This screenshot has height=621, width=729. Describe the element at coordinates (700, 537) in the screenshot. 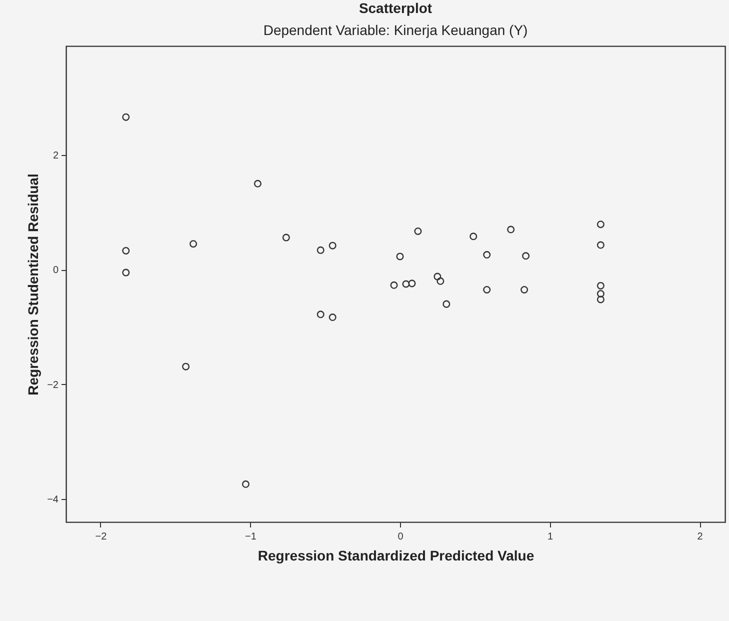

I see `x-tick-label: 2` at that location.